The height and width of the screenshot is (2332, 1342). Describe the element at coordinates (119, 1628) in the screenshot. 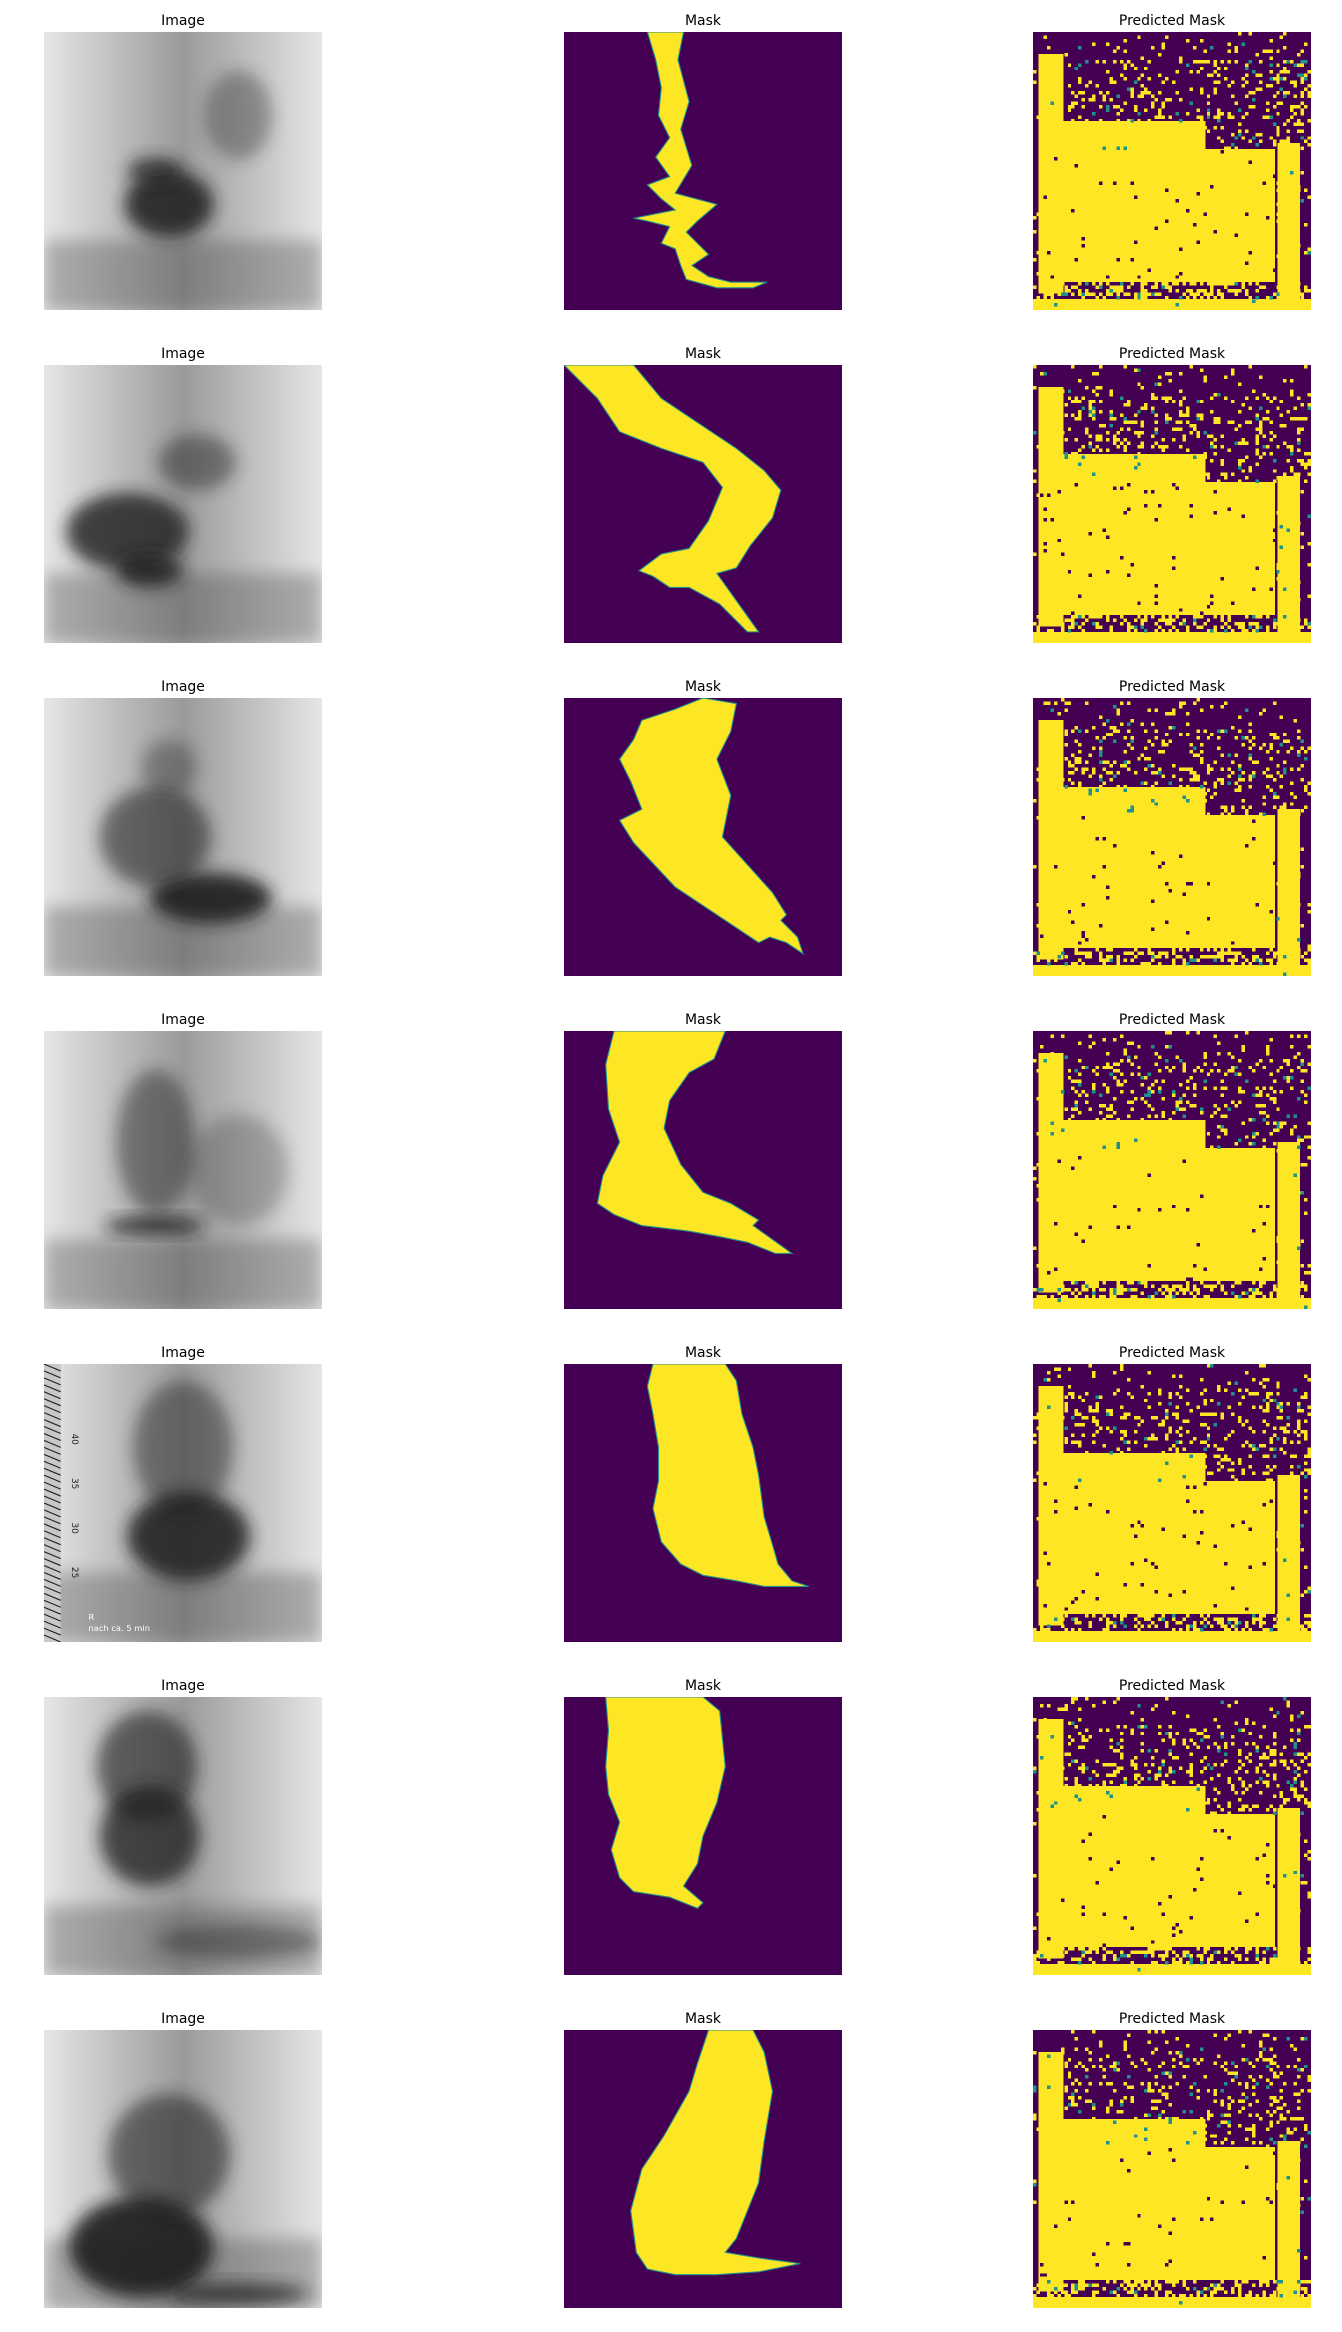

I see `image-annotation: nach ca. 5 min` at that location.